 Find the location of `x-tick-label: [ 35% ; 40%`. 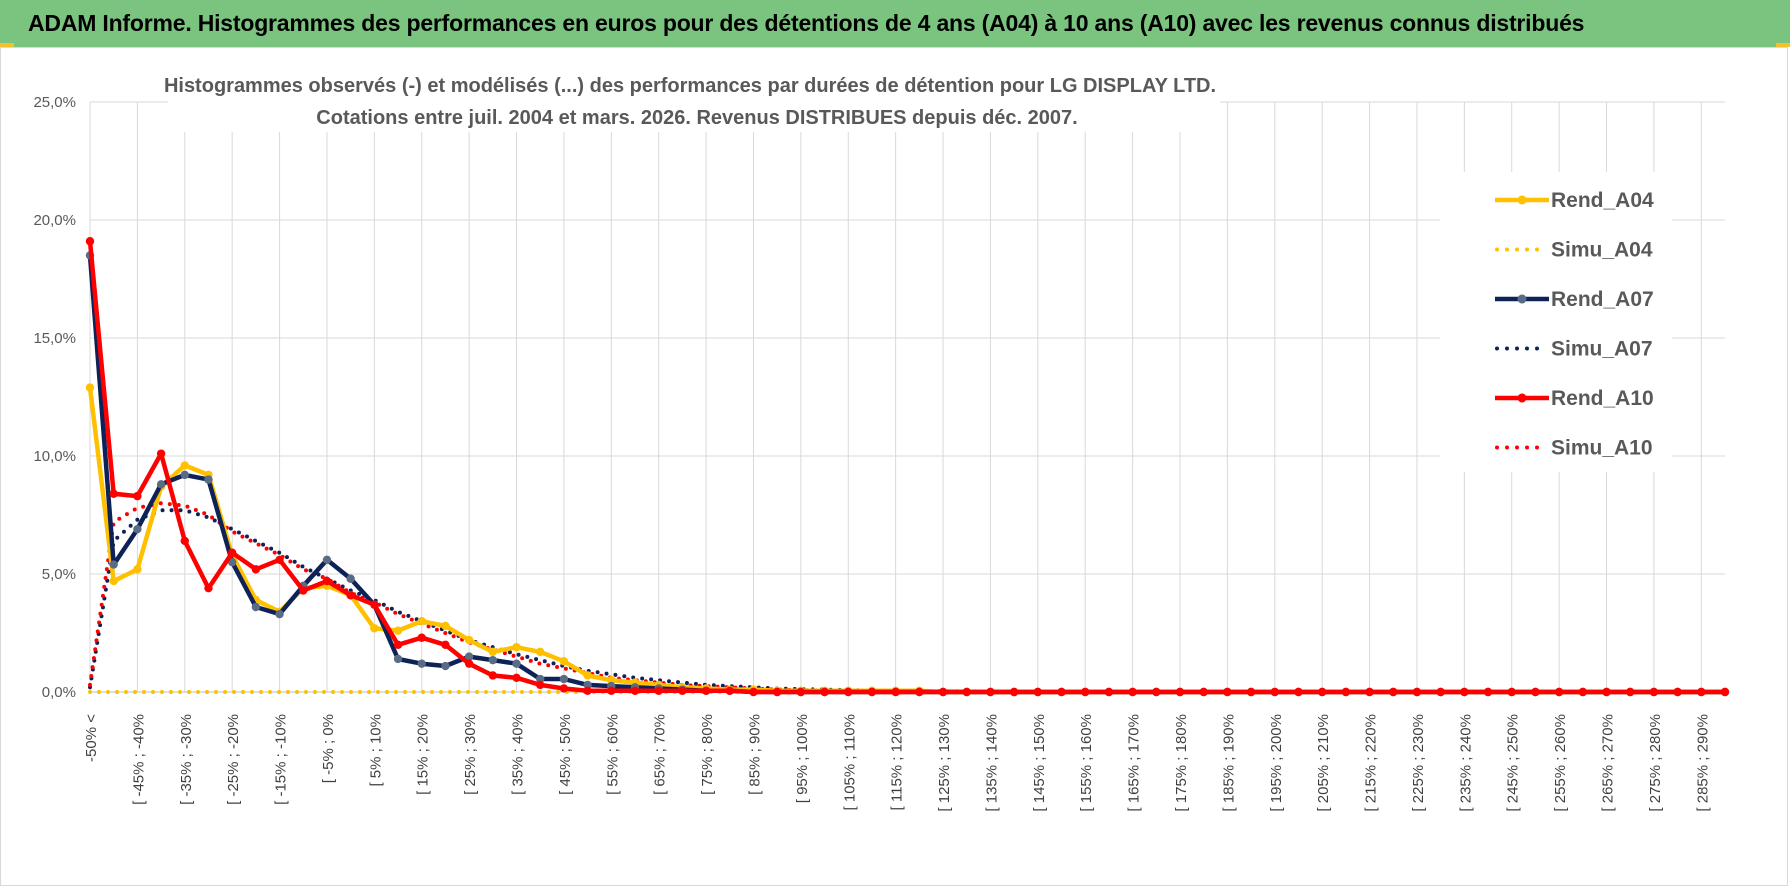

x-tick-label: [ 35% ; 40% is located at coordinates (518, 754).